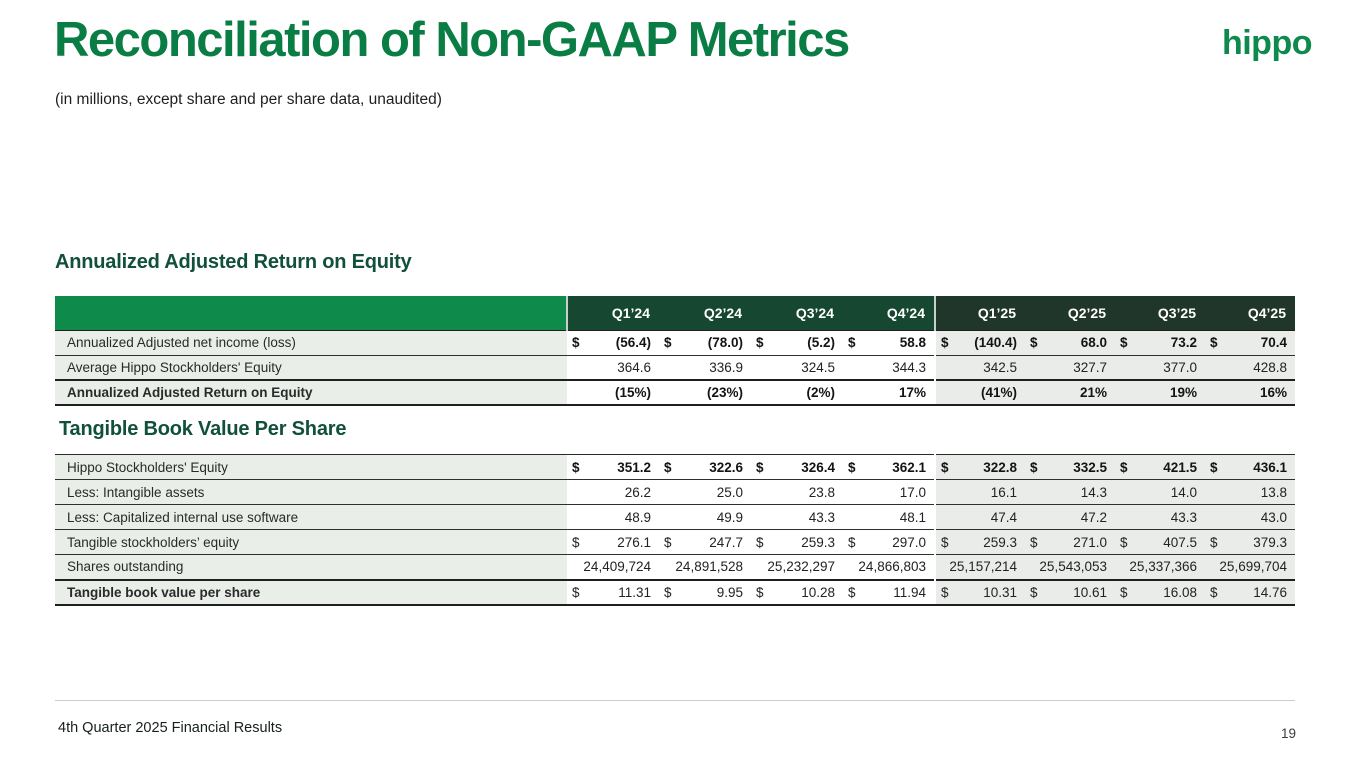  I want to click on dollar-value-wrap: $322.8, so click(979, 467).